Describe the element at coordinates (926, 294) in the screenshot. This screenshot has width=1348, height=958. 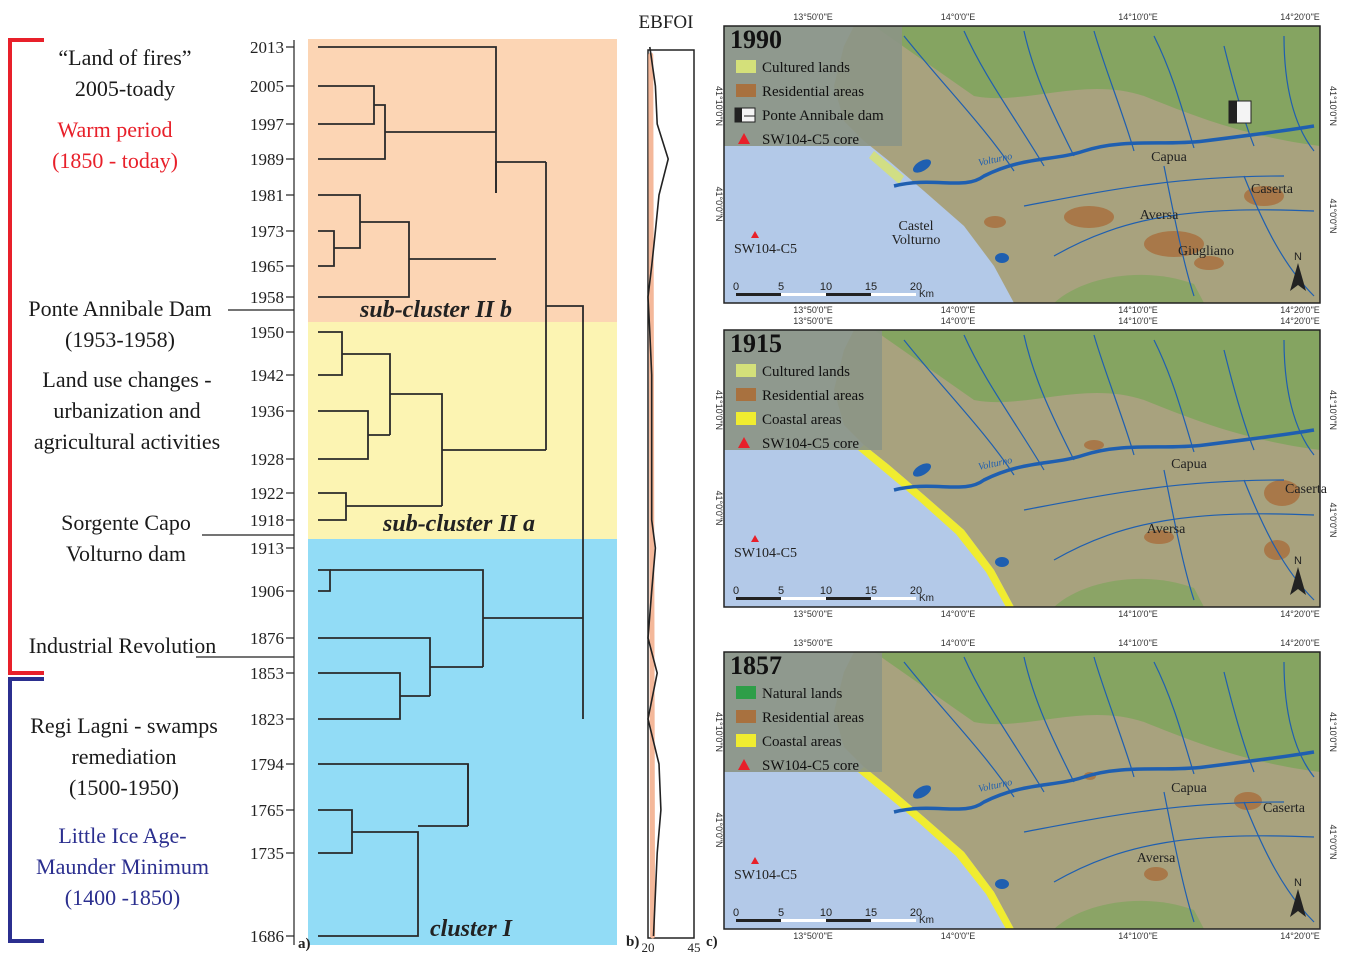
I see `scale-unit: Km` at that location.